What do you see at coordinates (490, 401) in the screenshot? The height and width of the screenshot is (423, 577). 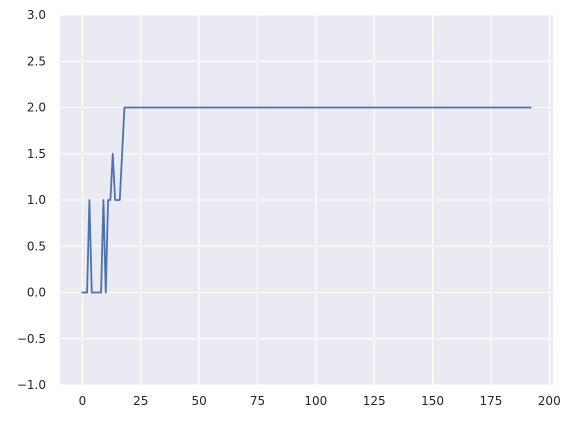 I see `x-tick-label: 175` at bounding box center [490, 401].